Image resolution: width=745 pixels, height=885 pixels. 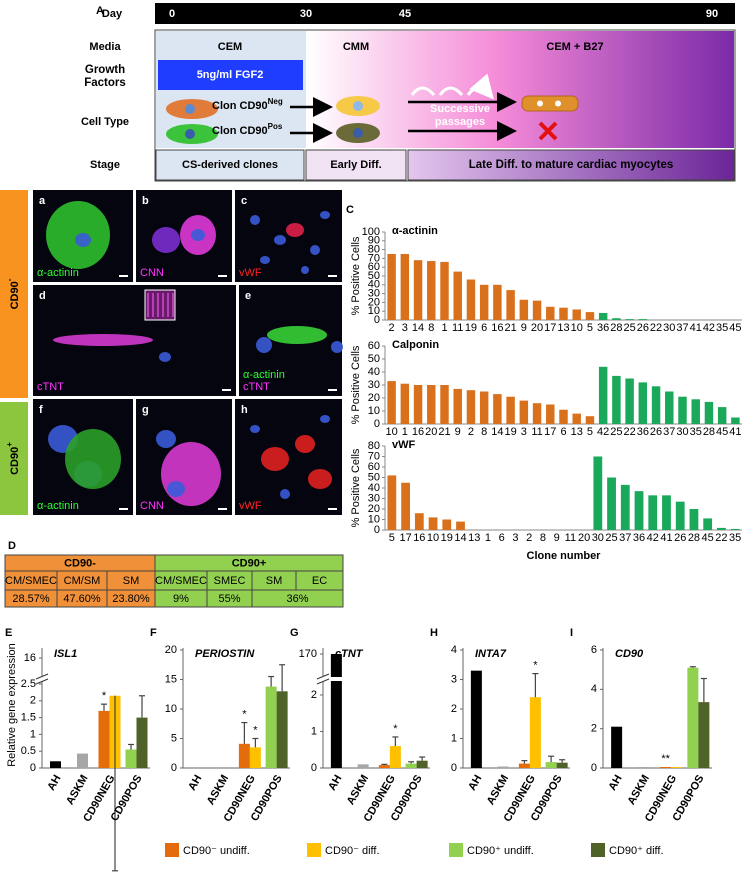 I want to click on table-value: 9%, so click(x=181, y=599).